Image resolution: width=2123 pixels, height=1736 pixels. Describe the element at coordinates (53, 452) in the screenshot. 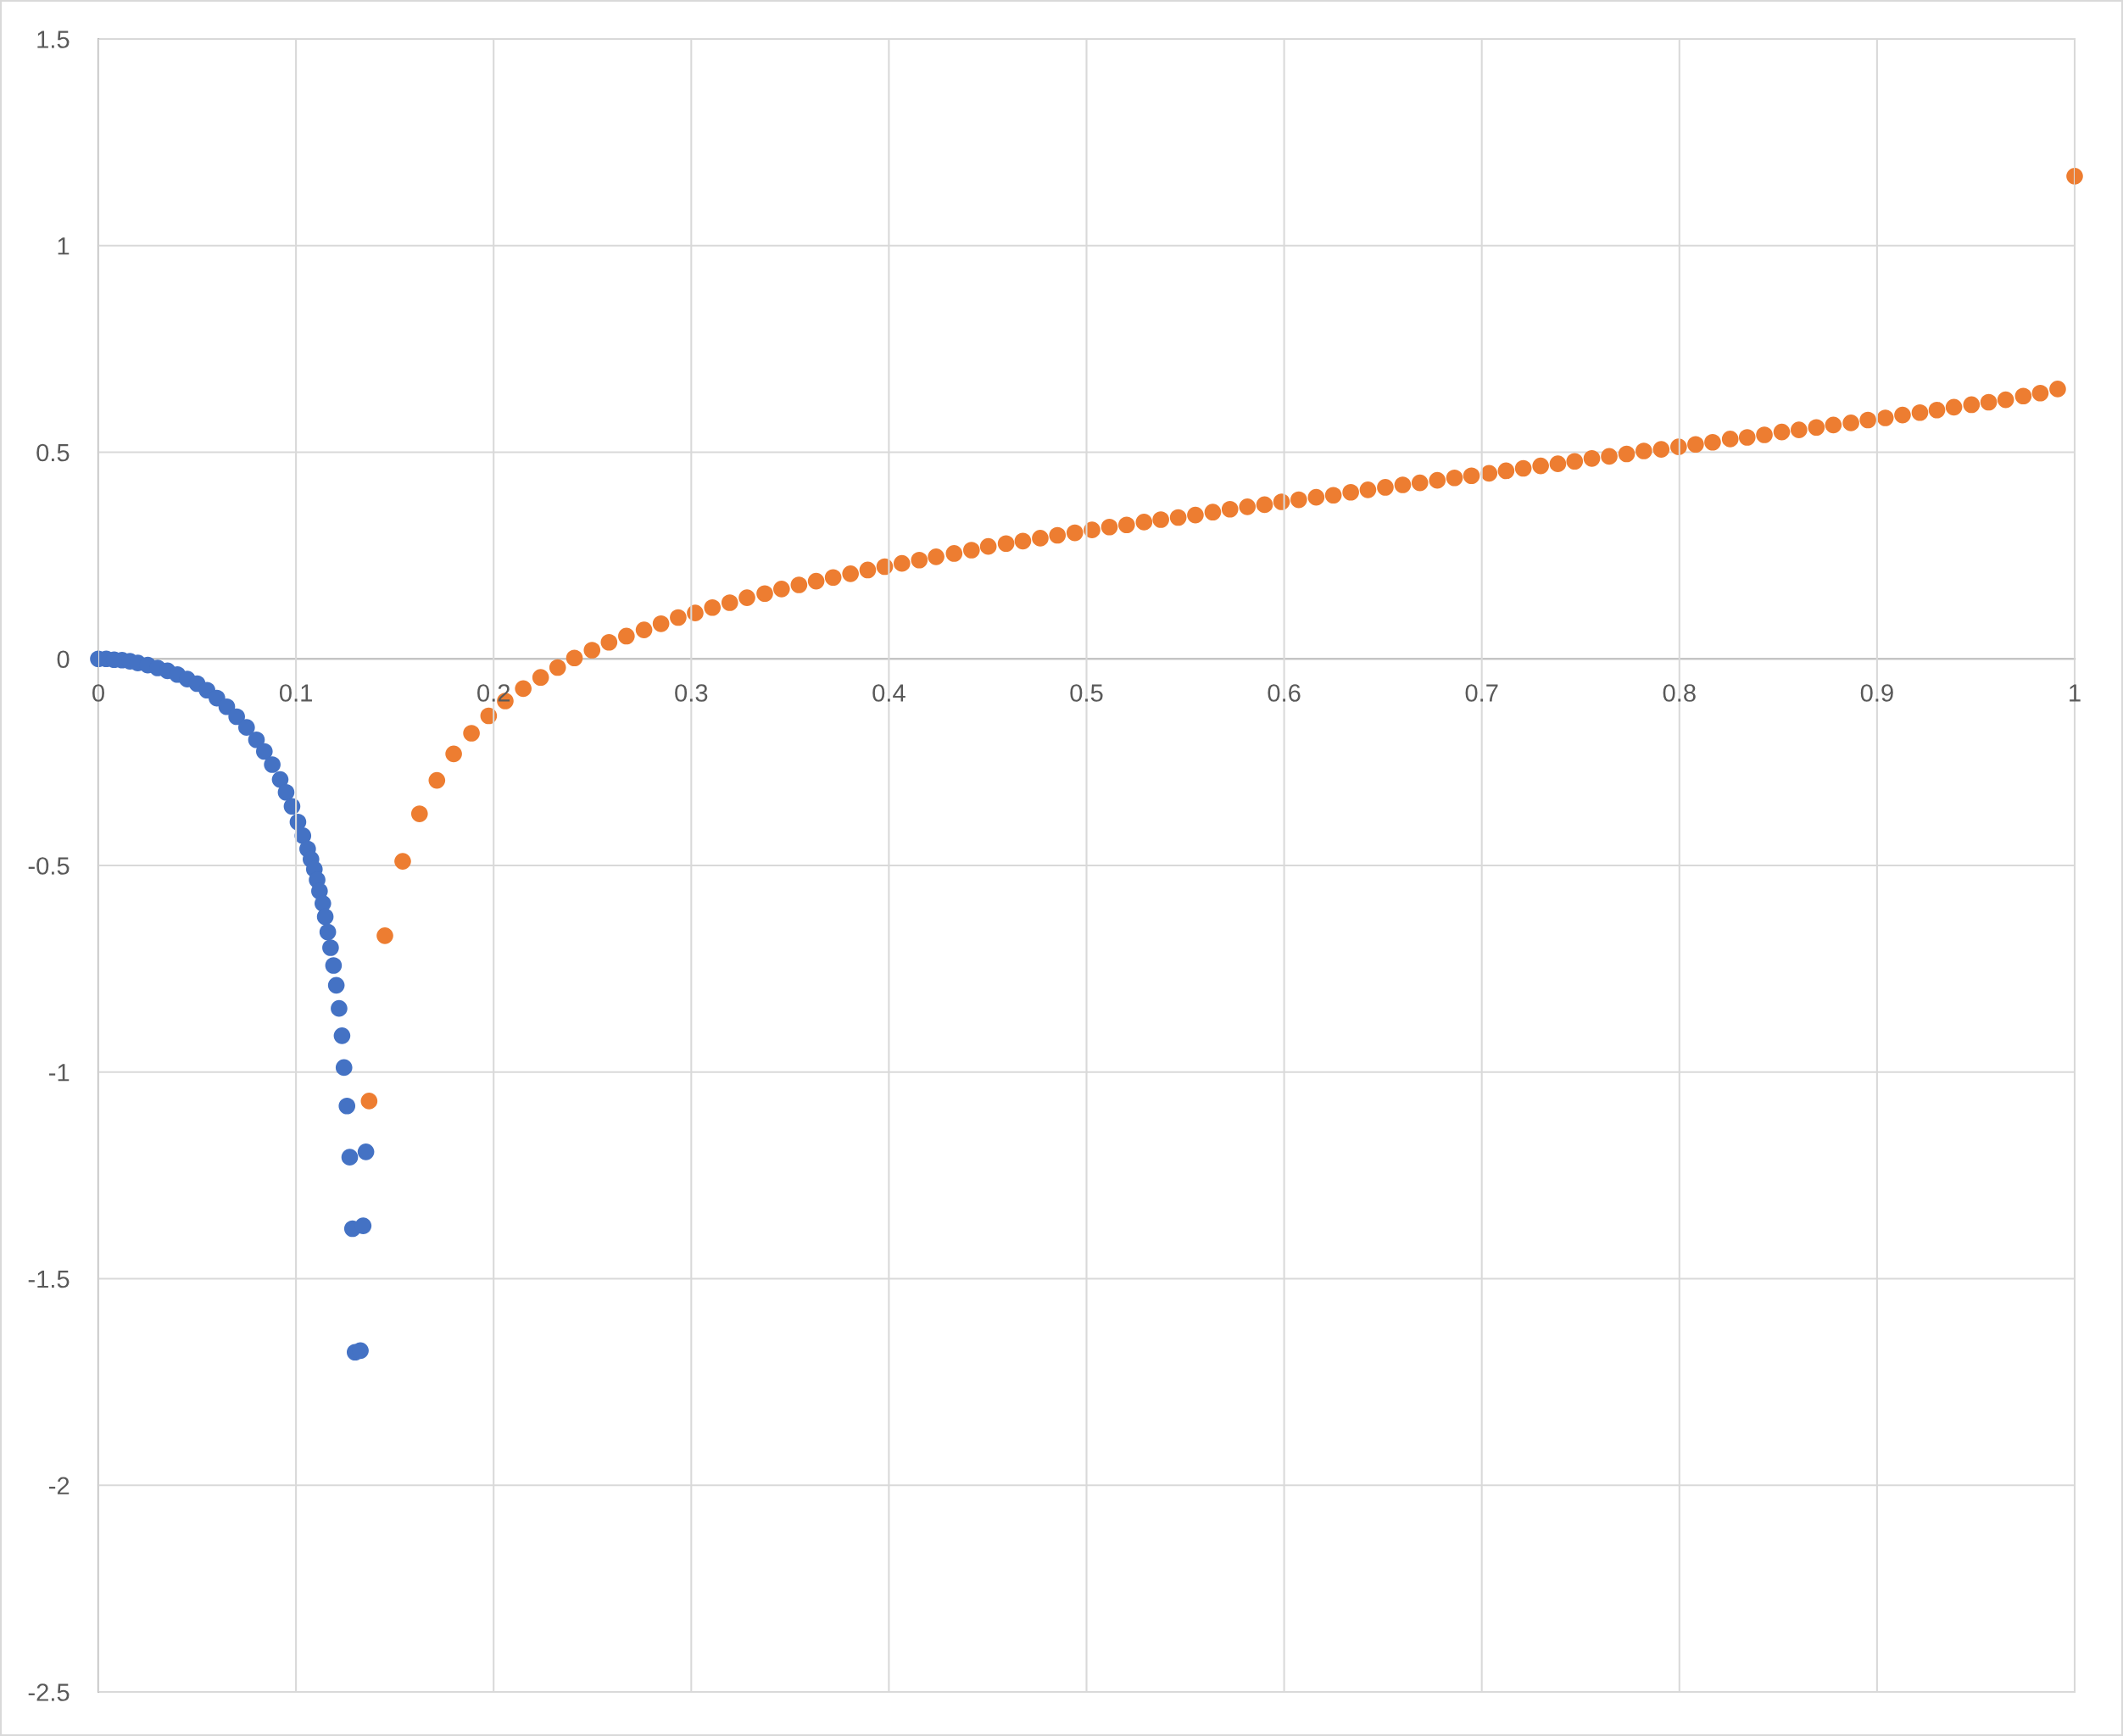

I see `y-tick-label: 0.5` at that location.